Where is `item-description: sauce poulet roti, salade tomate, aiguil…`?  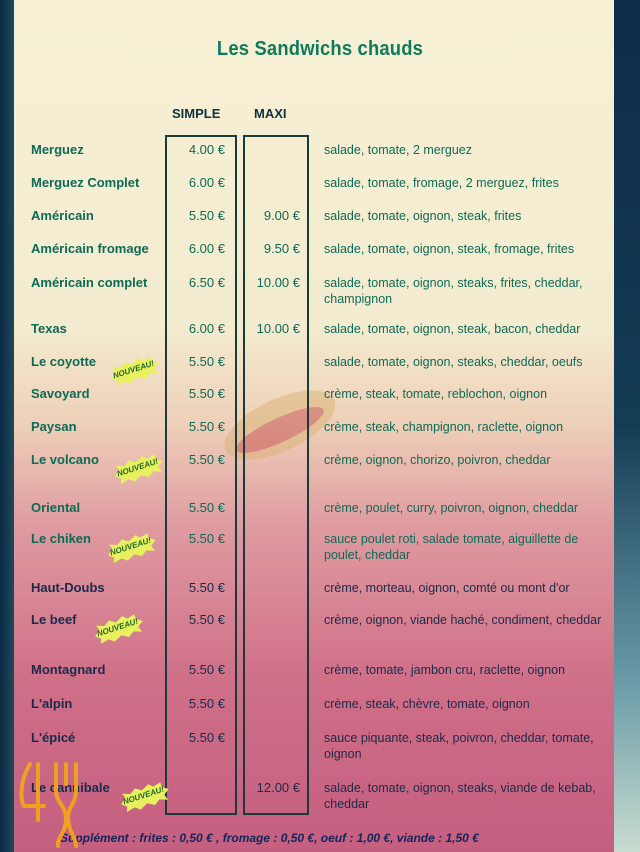 item-description: sauce poulet roti, salade tomate, aiguil… is located at coordinates (451, 547).